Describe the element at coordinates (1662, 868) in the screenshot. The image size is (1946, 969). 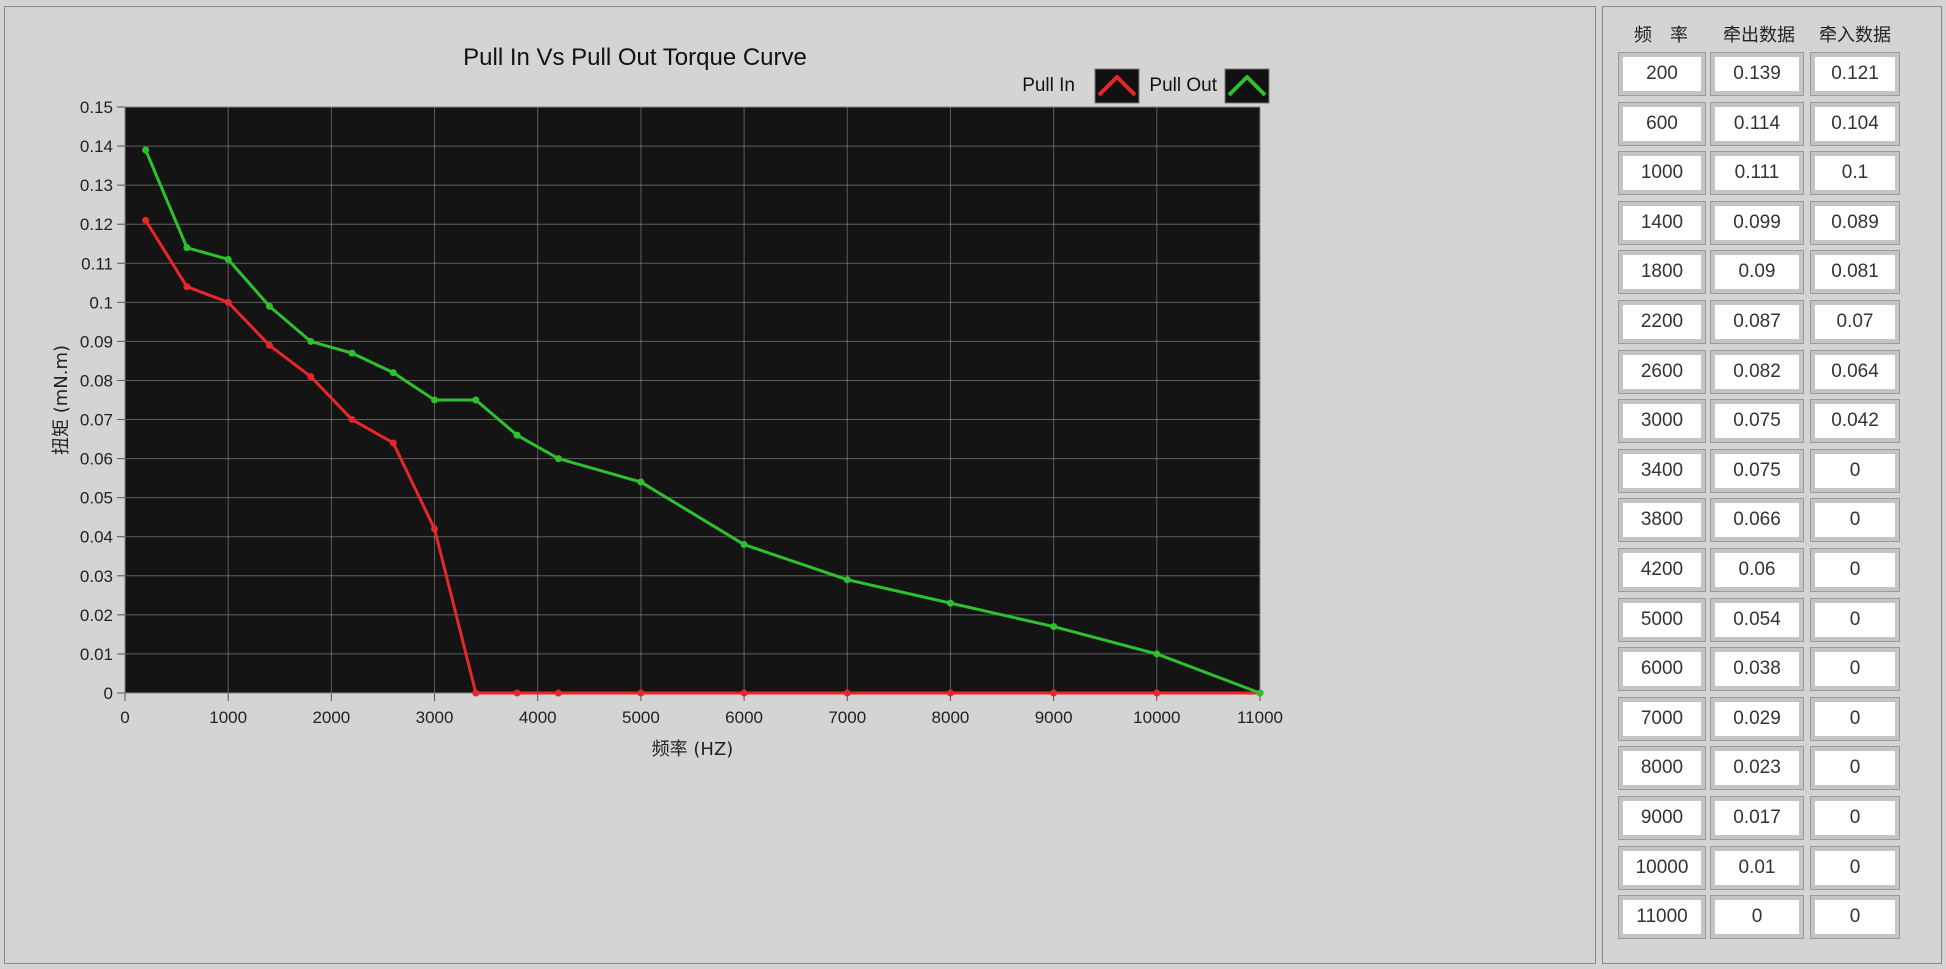
I see `table-cell: 10000` at that location.